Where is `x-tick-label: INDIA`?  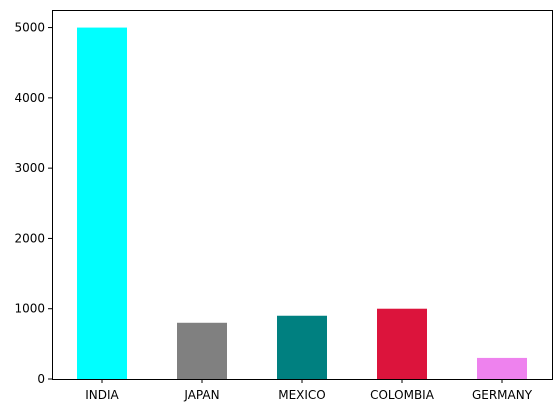 x-tick-label: INDIA is located at coordinates (102, 395).